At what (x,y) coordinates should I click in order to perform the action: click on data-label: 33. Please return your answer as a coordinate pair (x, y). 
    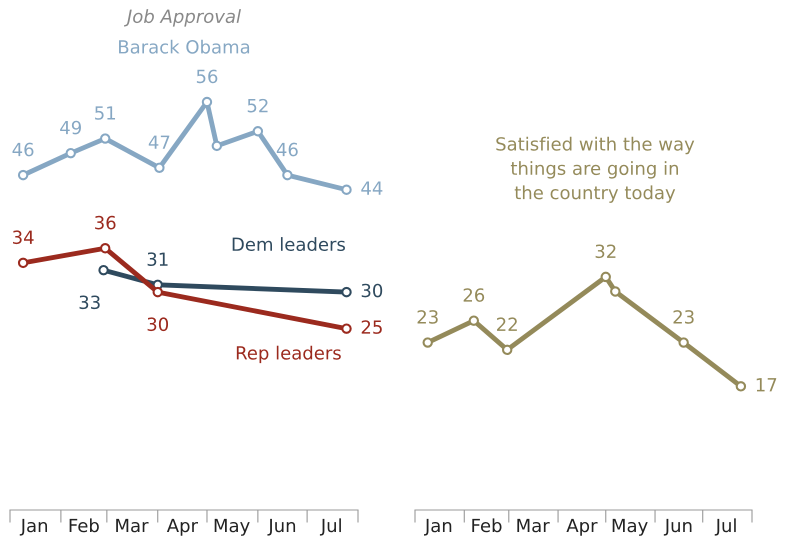
    Looking at the image, I should click on (90, 302).